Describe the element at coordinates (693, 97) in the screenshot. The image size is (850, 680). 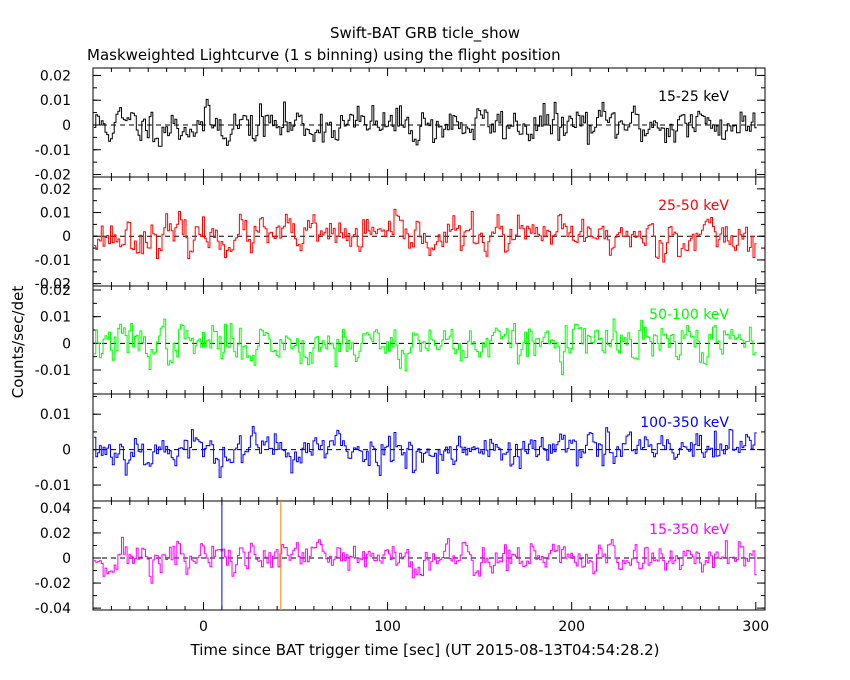
I see `band-label-0: 15-25 keV` at that location.